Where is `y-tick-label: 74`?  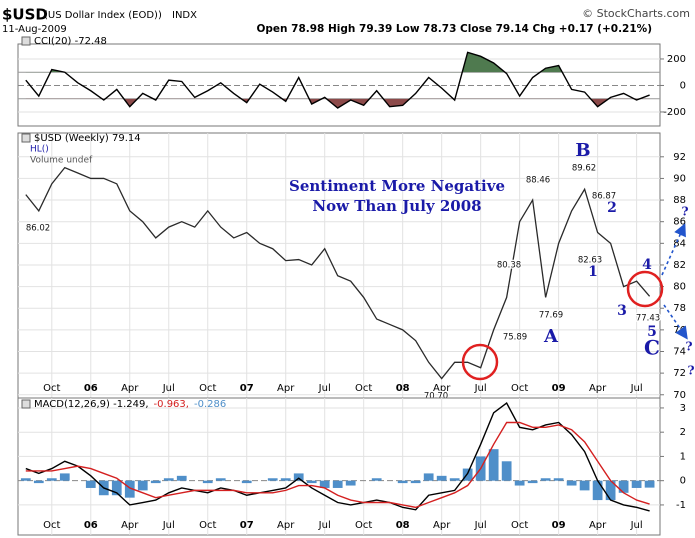
y-tick-label: 74 is located at coordinates (679, 351).